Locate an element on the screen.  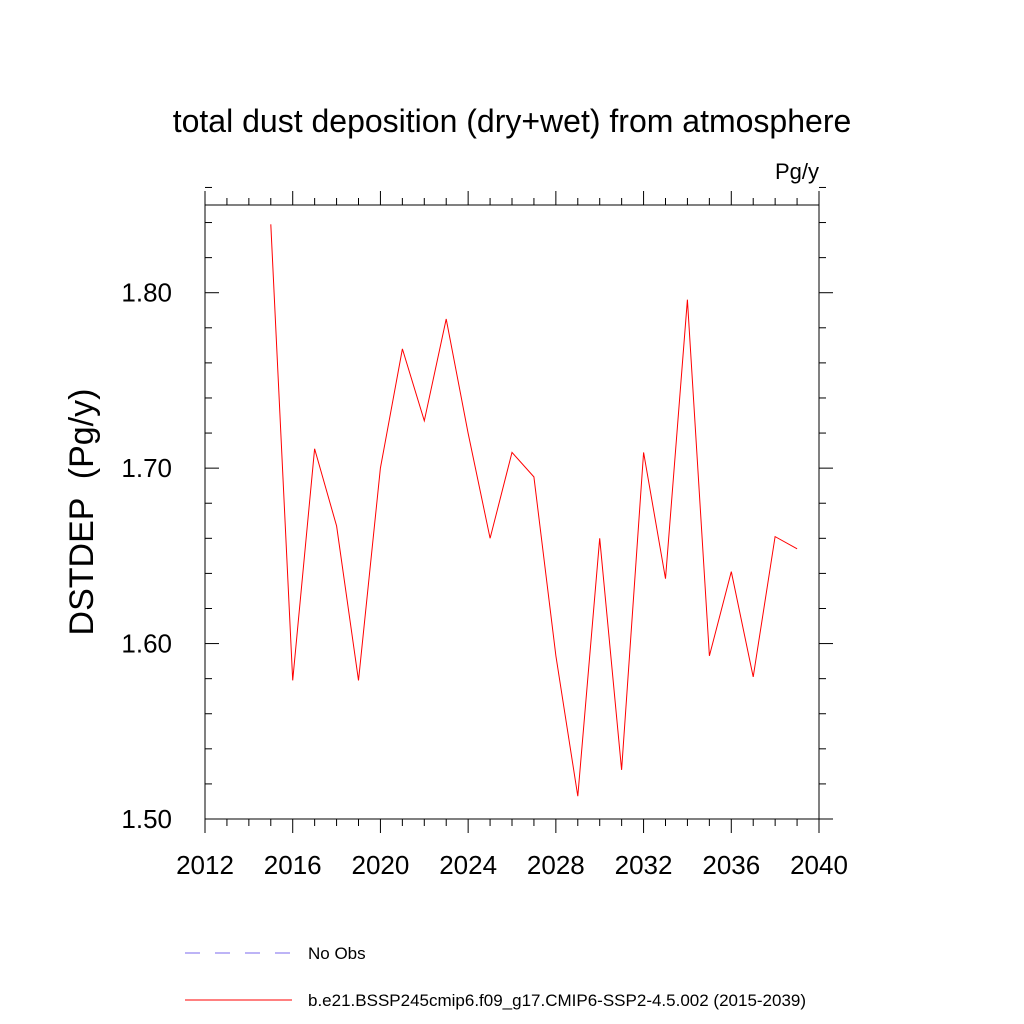
x-tick-label: 2028 is located at coordinates (556, 865).